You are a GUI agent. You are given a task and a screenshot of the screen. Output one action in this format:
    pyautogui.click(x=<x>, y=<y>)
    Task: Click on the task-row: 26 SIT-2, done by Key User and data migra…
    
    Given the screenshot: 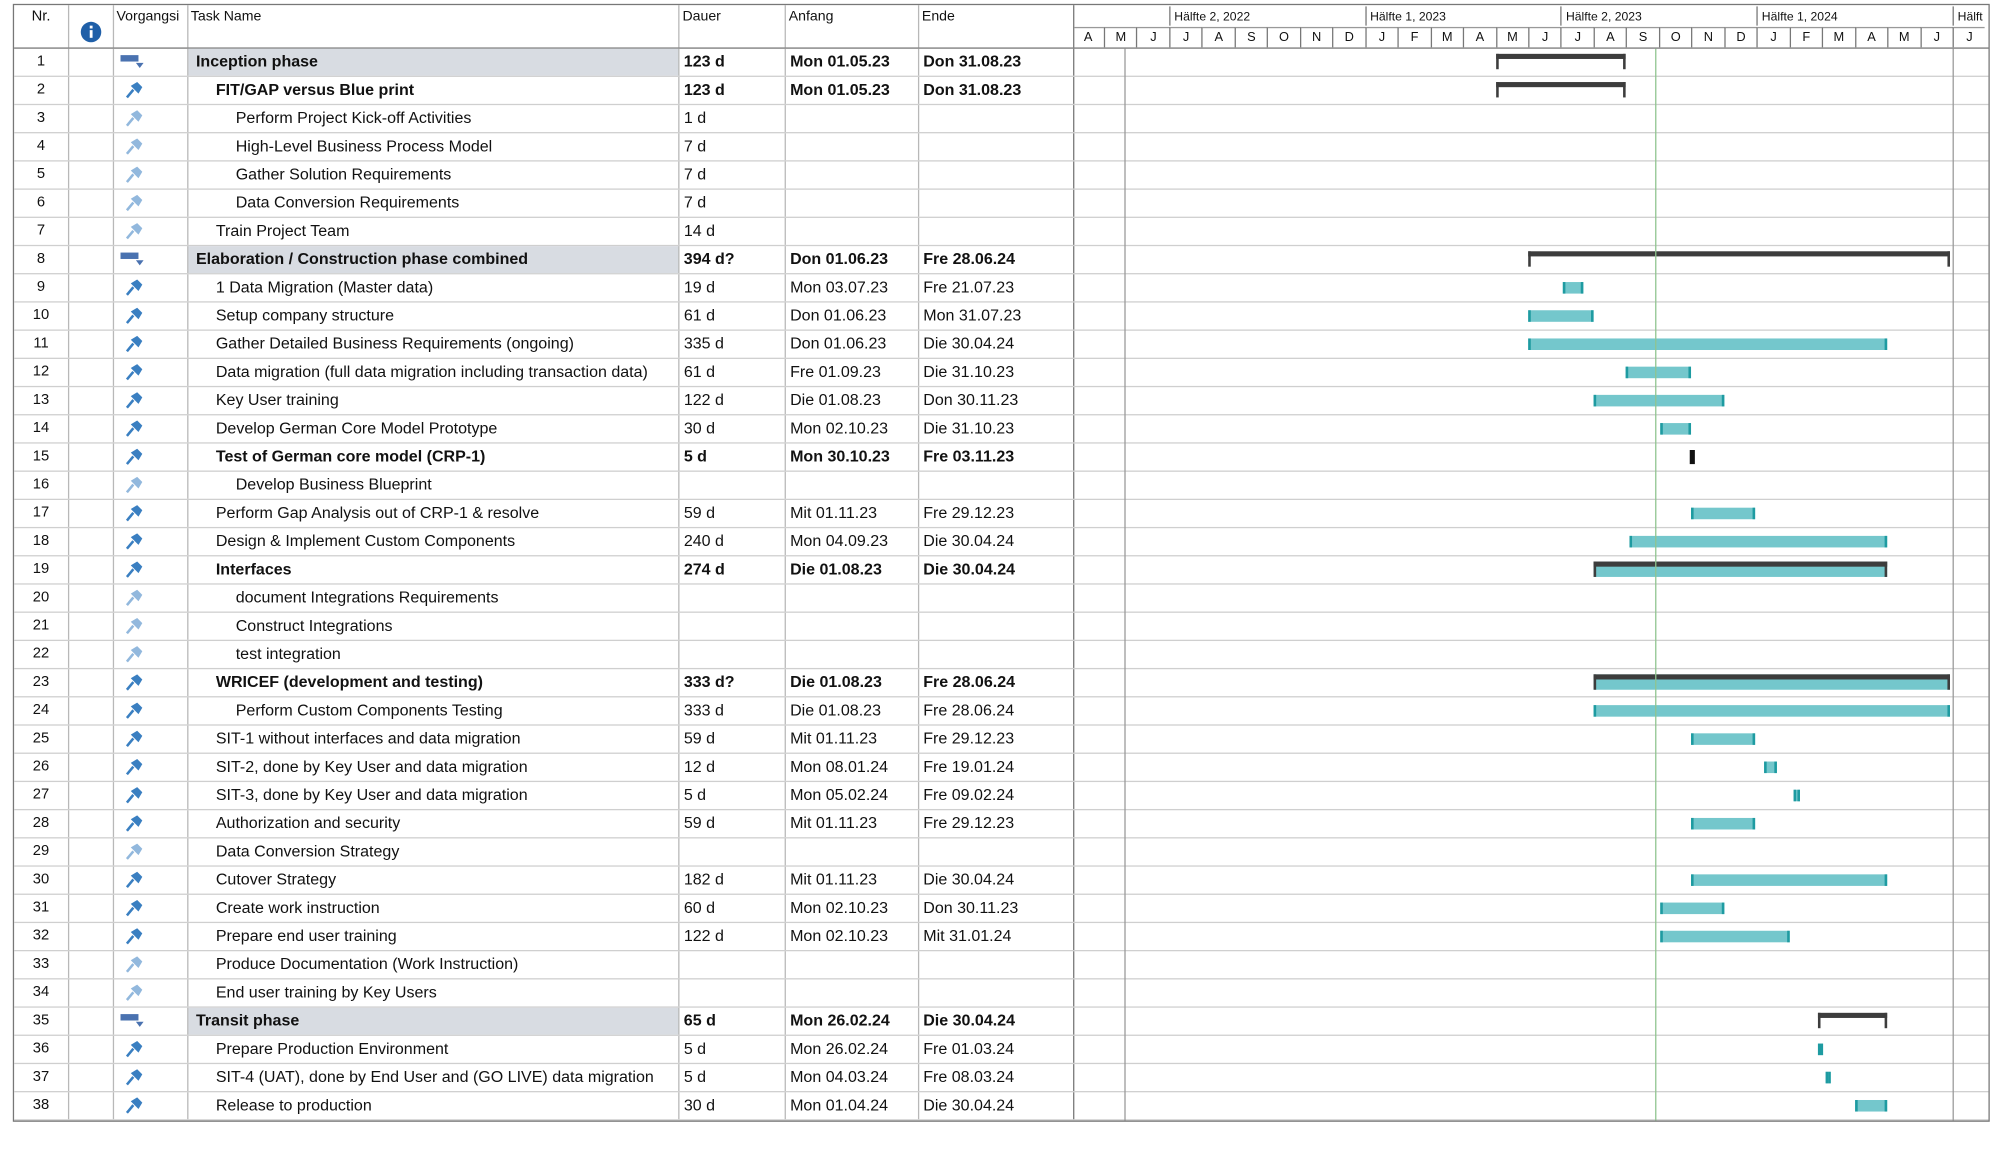 What is the action you would take?
    pyautogui.click(x=1001, y=768)
    